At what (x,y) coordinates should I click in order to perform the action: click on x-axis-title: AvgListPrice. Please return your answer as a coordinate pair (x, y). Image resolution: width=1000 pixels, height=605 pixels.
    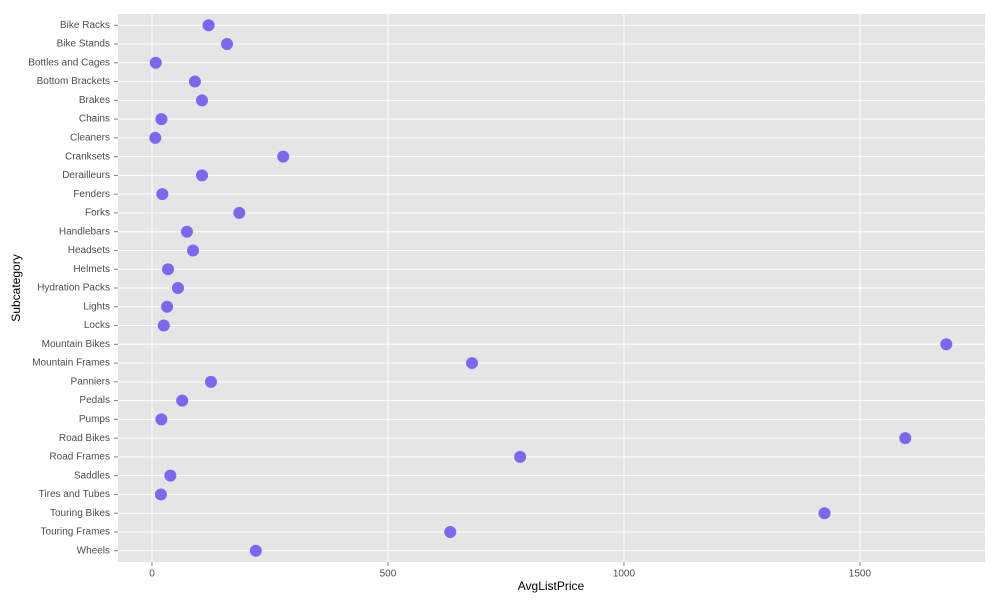
    Looking at the image, I should click on (551, 586).